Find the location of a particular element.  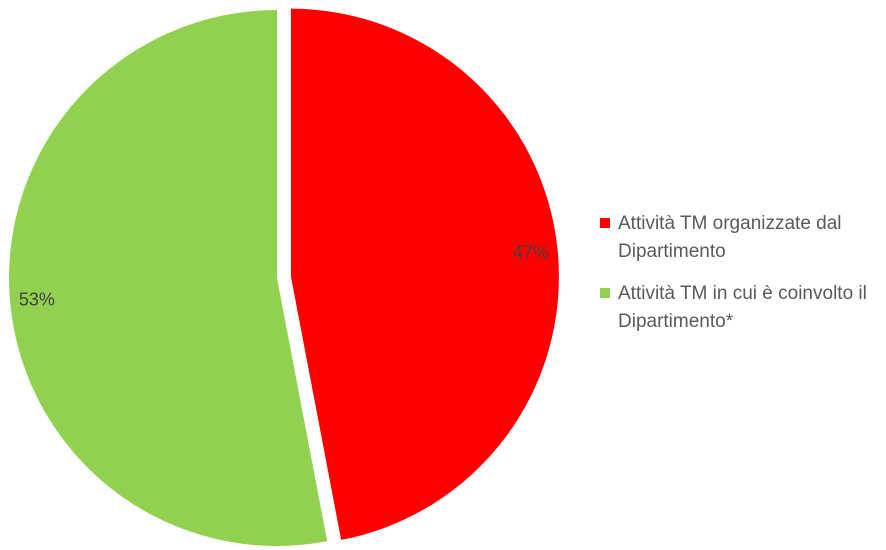

legend-item: Attività TM organizzate dal Dipartimento is located at coordinates (740, 238).